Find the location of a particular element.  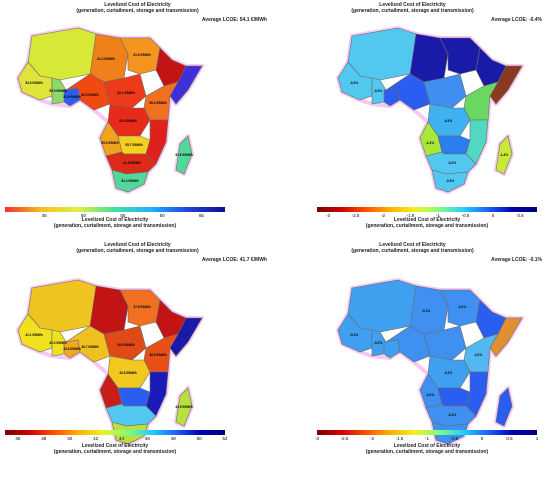

region-label-wa1: 41.1 €/MWh is located at coordinates (33, 335).